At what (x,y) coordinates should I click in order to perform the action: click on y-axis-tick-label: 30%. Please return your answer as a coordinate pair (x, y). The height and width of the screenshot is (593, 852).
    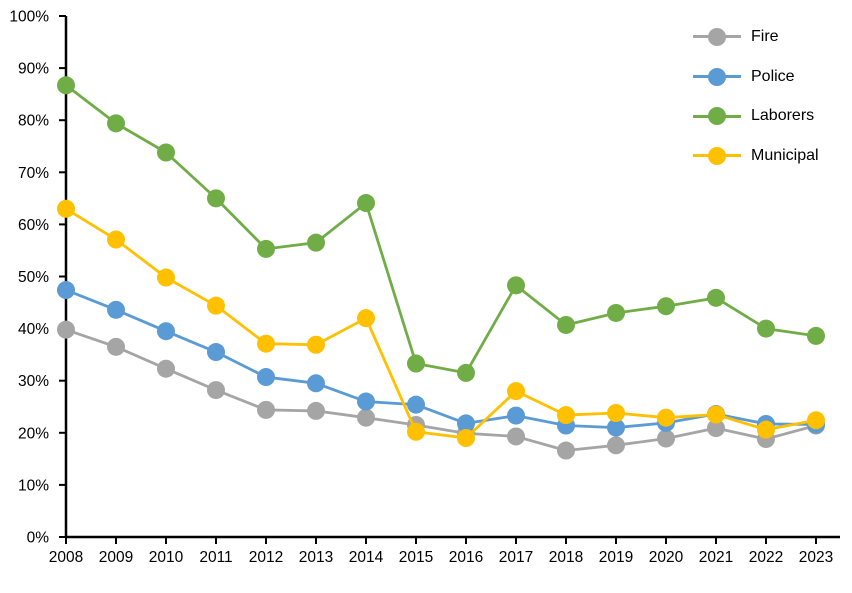
    Looking at the image, I should click on (33, 381).